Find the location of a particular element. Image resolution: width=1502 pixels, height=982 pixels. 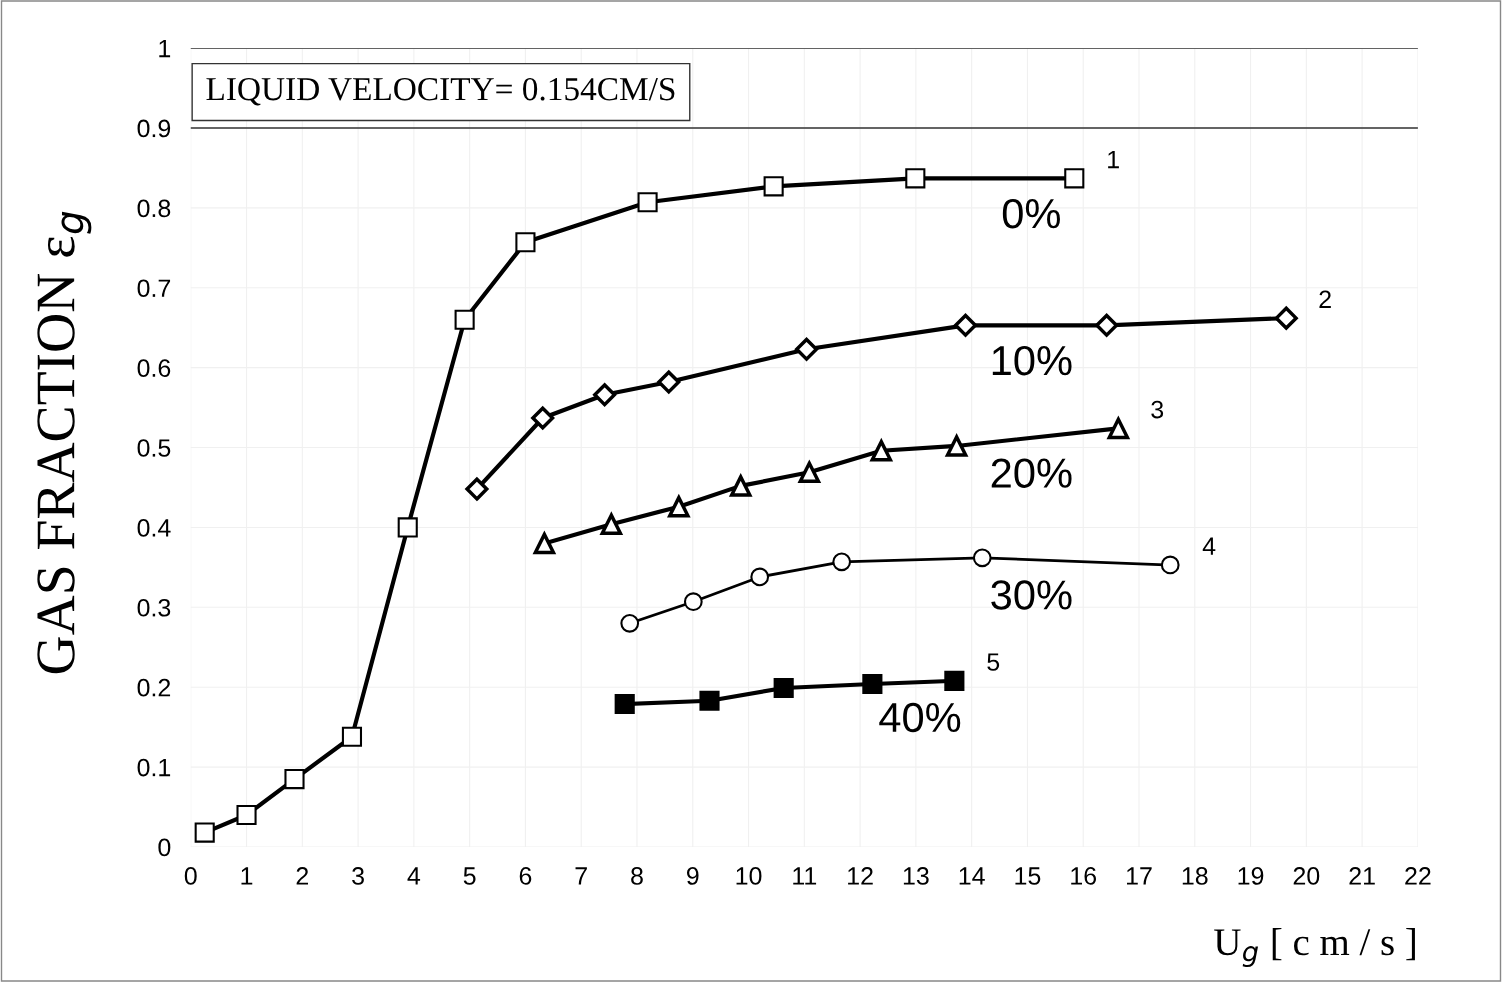

series-label: 3 is located at coordinates (1157, 409).